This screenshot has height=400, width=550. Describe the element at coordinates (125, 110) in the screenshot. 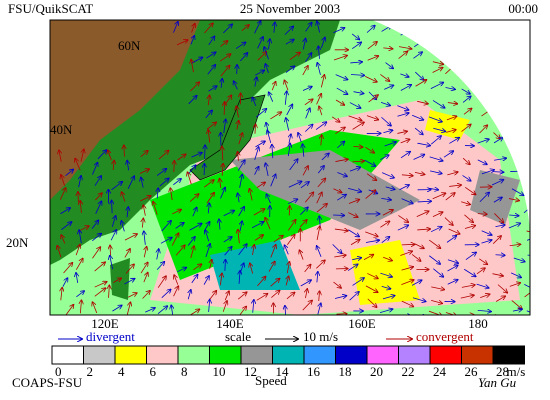

I see `land` at that location.